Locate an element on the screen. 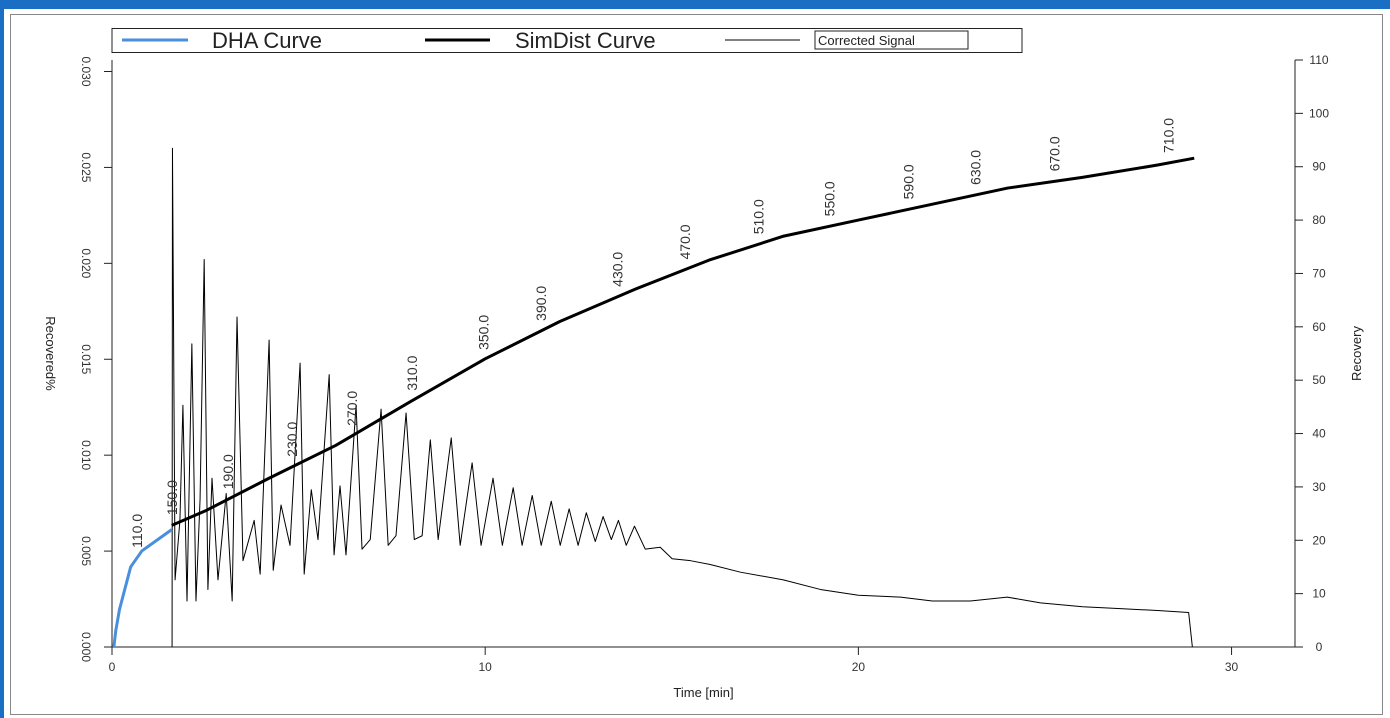  y2-axis-title: Recovery is located at coordinates (1356, 353).